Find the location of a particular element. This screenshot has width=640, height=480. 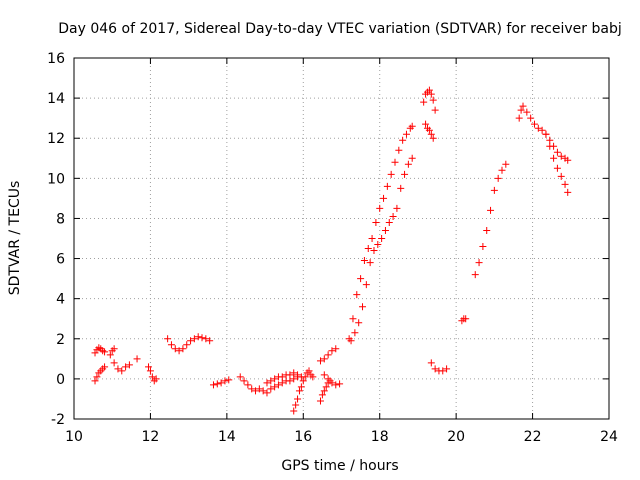

y-tick-label: 2 is located at coordinates (60, 340).